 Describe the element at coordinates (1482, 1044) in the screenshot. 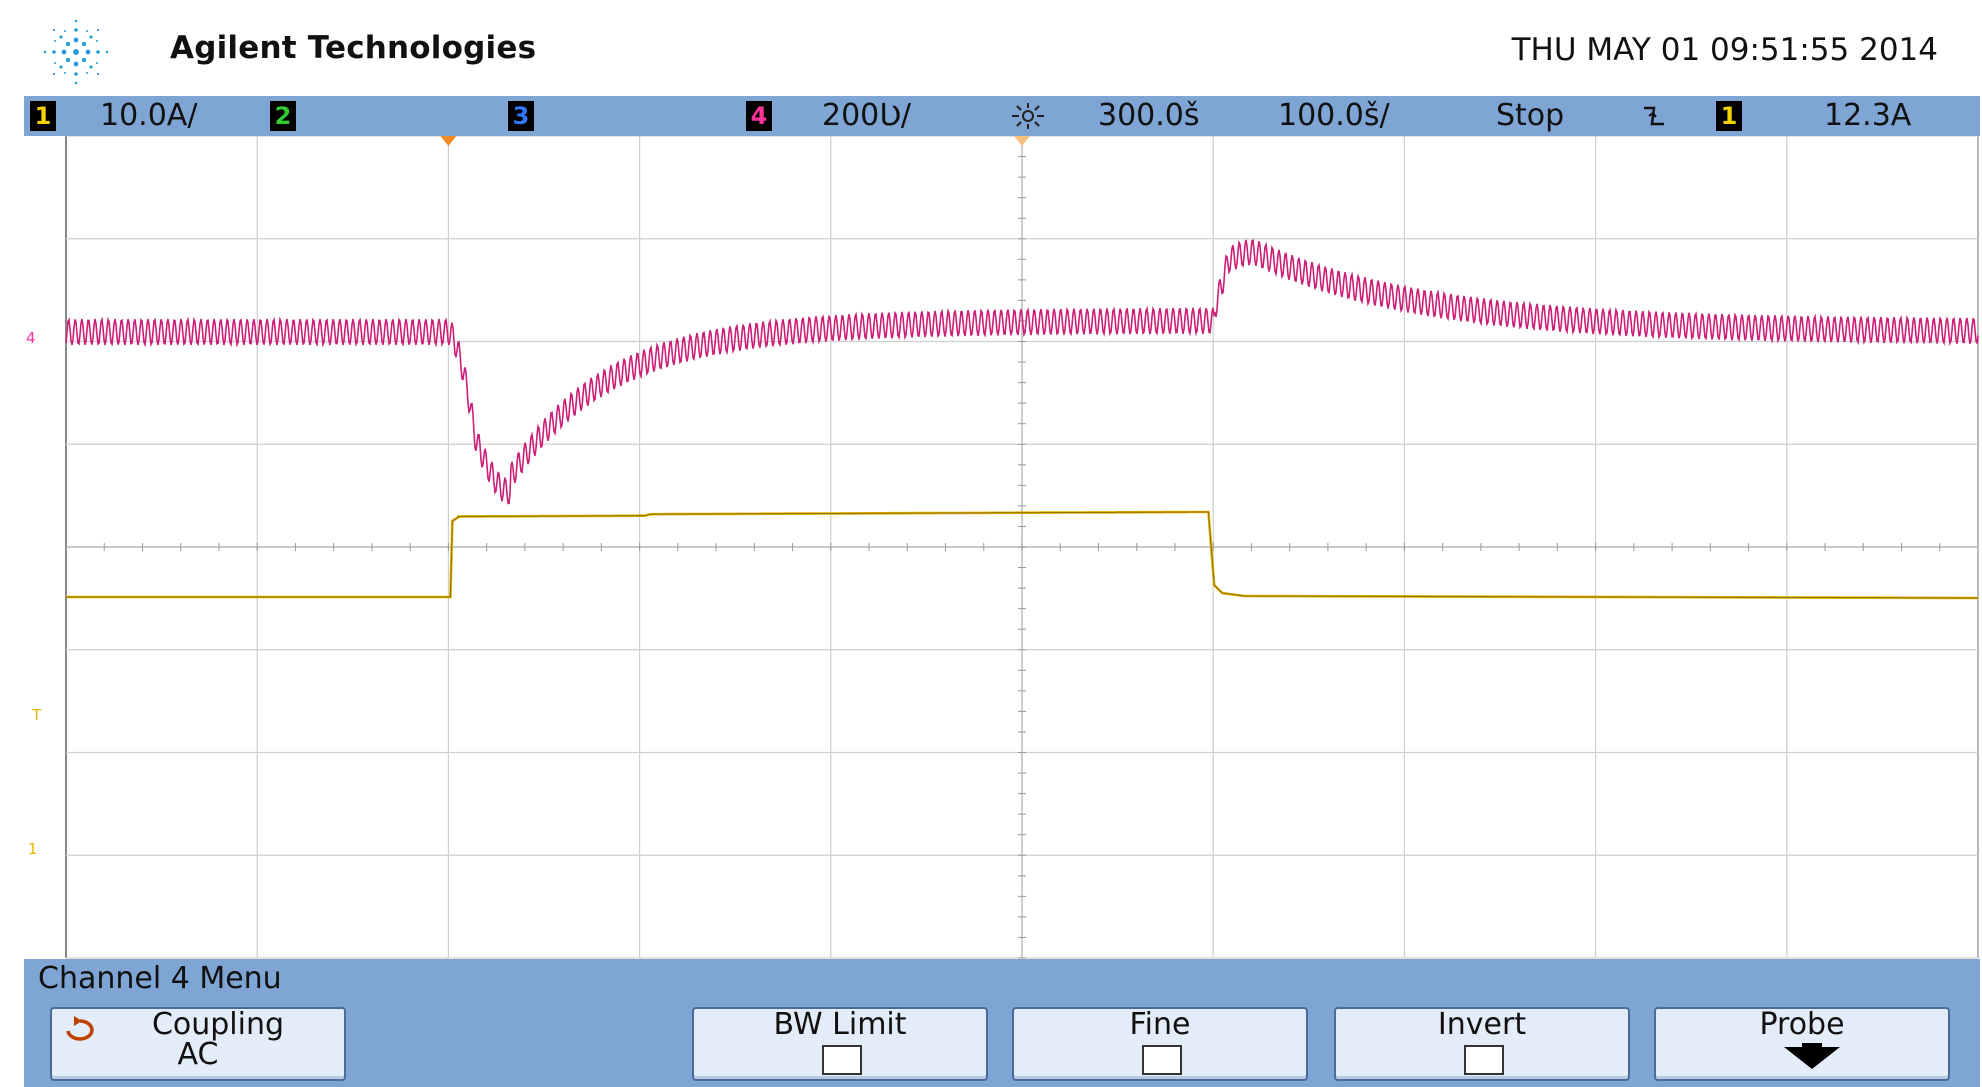

I see `invert-button: Invert` at that location.